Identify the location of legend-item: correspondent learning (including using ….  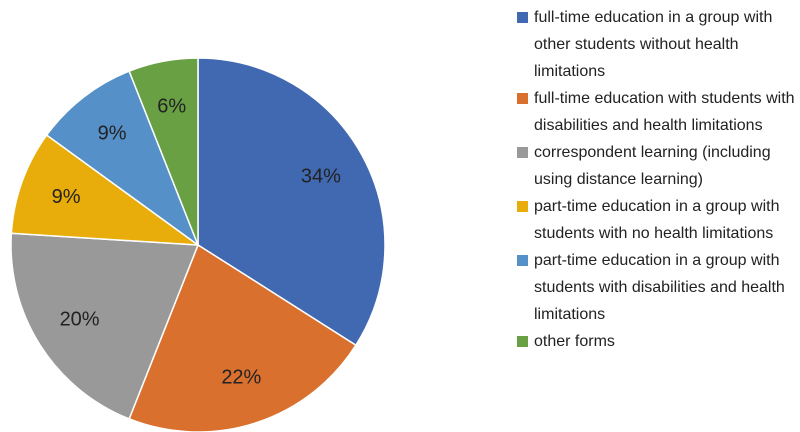
(658, 166).